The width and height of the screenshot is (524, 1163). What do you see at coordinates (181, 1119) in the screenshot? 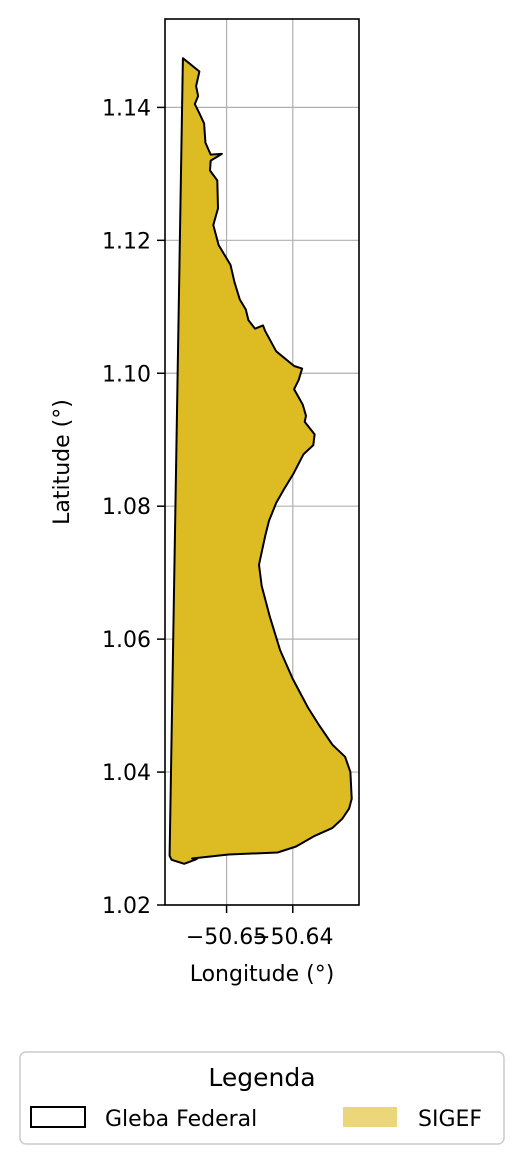
I see `legend-label-gleba-federal: Gleba Federal` at bounding box center [181, 1119].